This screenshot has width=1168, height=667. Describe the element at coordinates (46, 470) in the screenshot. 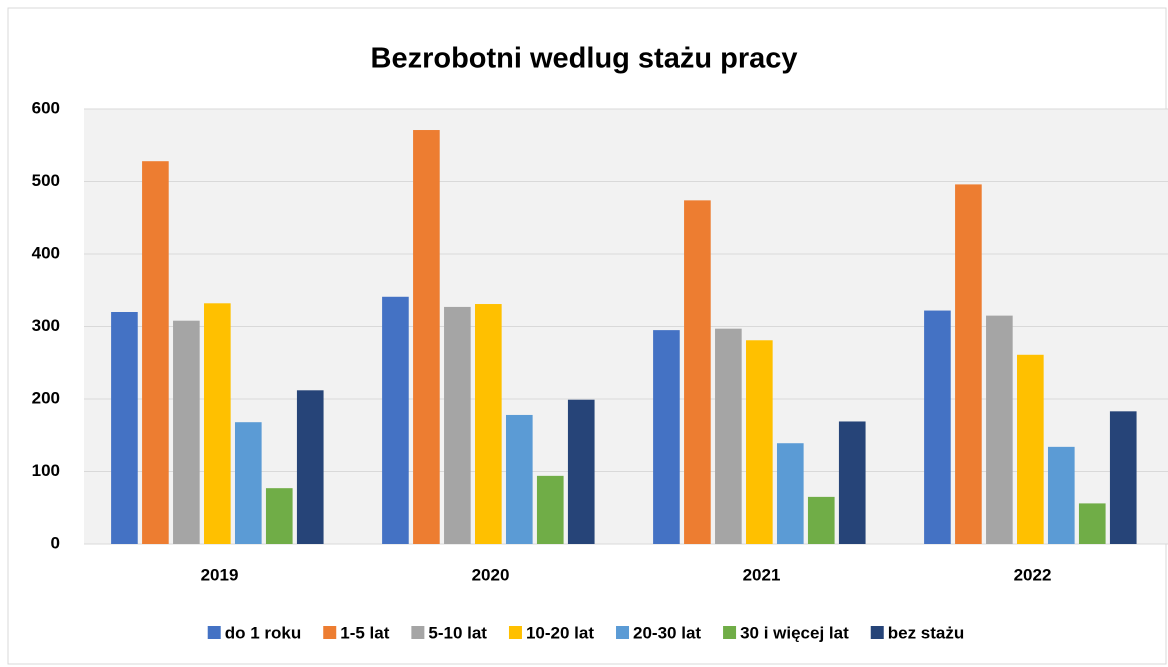

I see `y-tick-label: 100` at that location.